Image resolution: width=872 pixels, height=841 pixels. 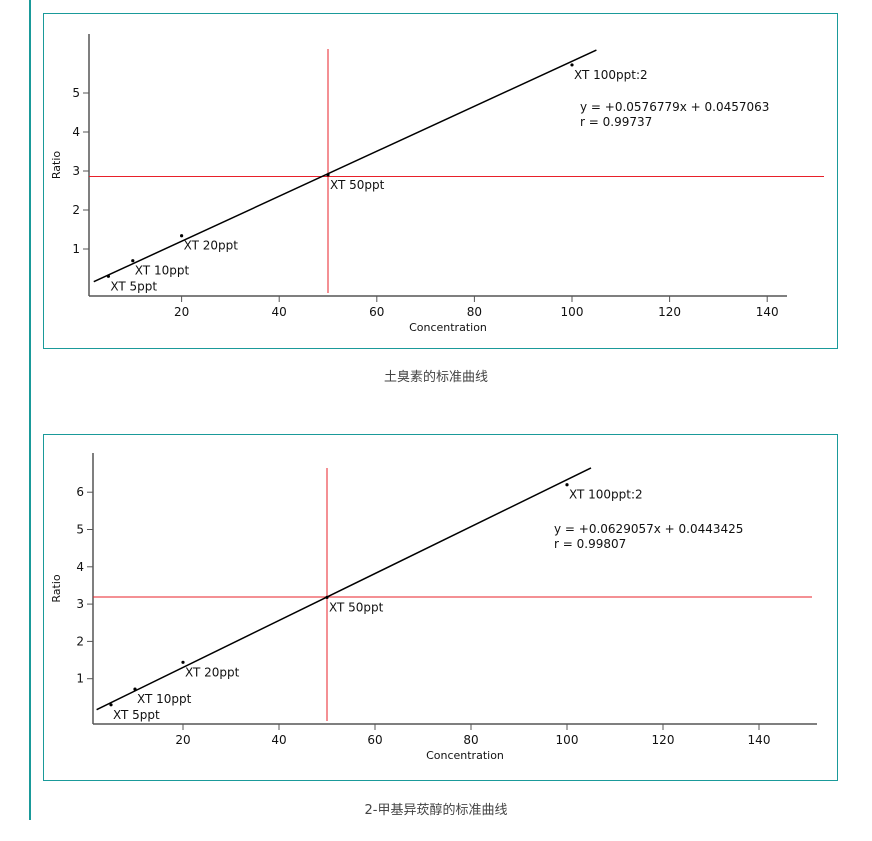 What do you see at coordinates (648, 529) in the screenshot?
I see `regression-equation: y = +0.0629057x + 0.0443425` at bounding box center [648, 529].